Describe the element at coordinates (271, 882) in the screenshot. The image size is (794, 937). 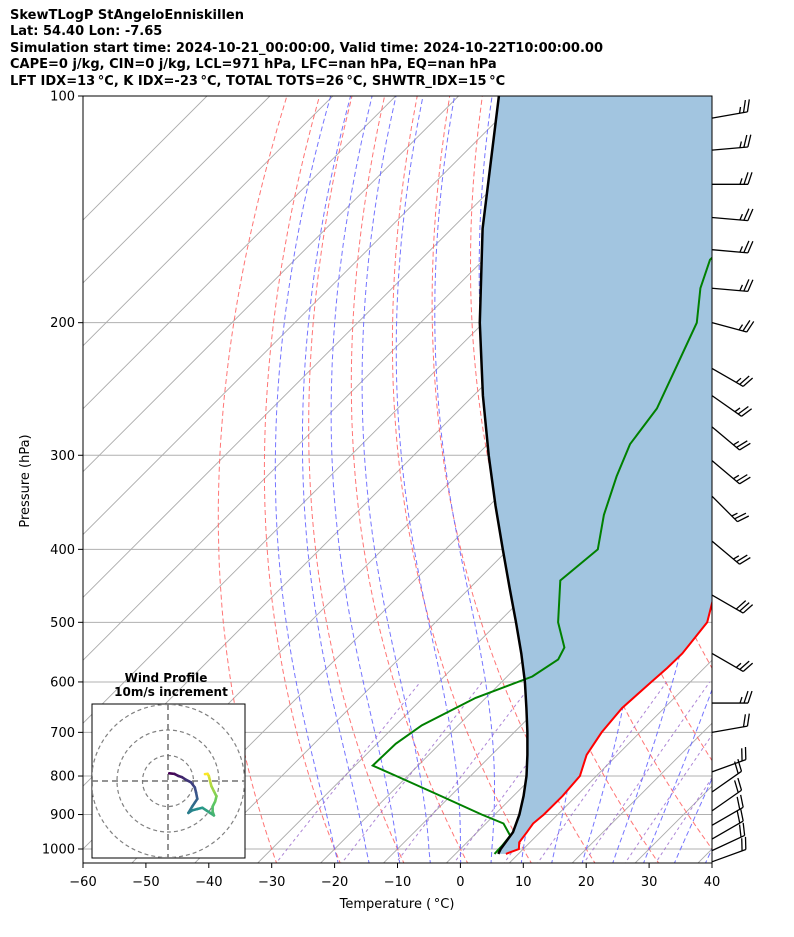
I see `x-tick-label: −30` at that location.